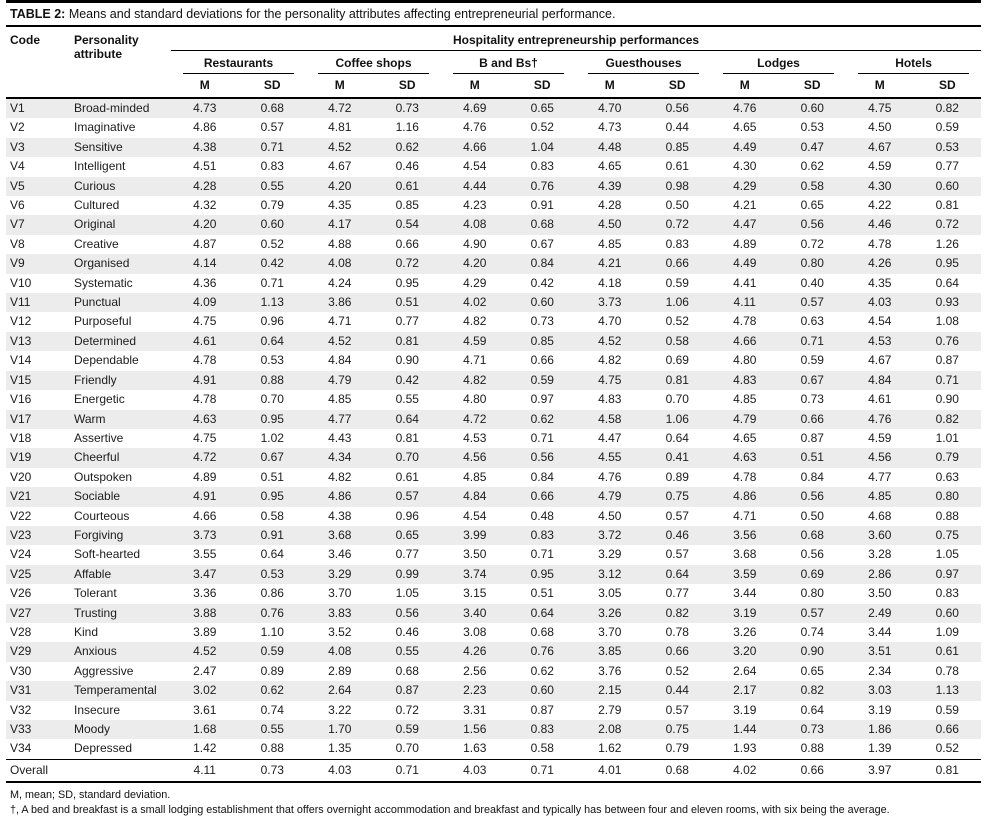 The height and width of the screenshot is (820, 987). Describe the element at coordinates (21, 399) in the screenshot. I see `row-code: V16` at that location.